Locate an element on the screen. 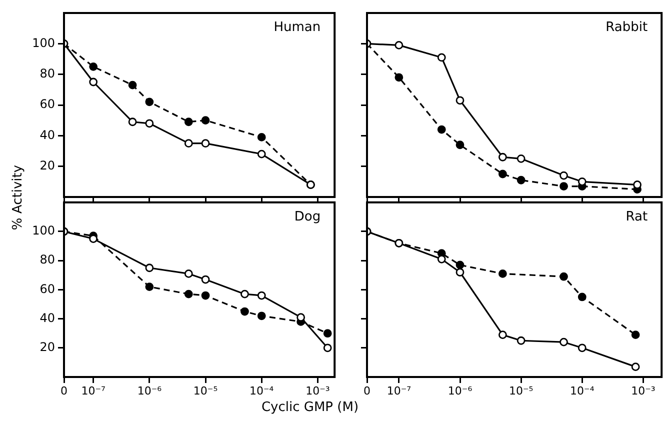 The image size is (667, 424). text: Dog is located at coordinates (307, 216).